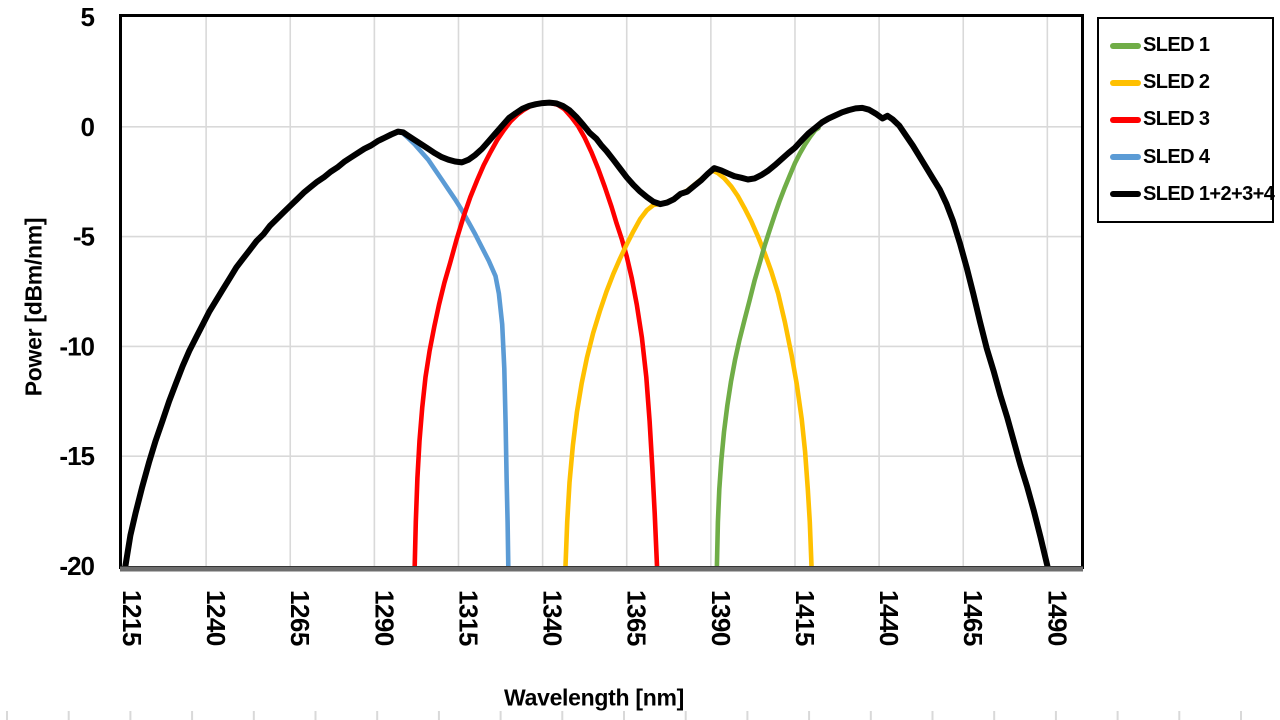 The height and width of the screenshot is (720, 1280). I want to click on legend-label: SLED 3, so click(1176, 119).